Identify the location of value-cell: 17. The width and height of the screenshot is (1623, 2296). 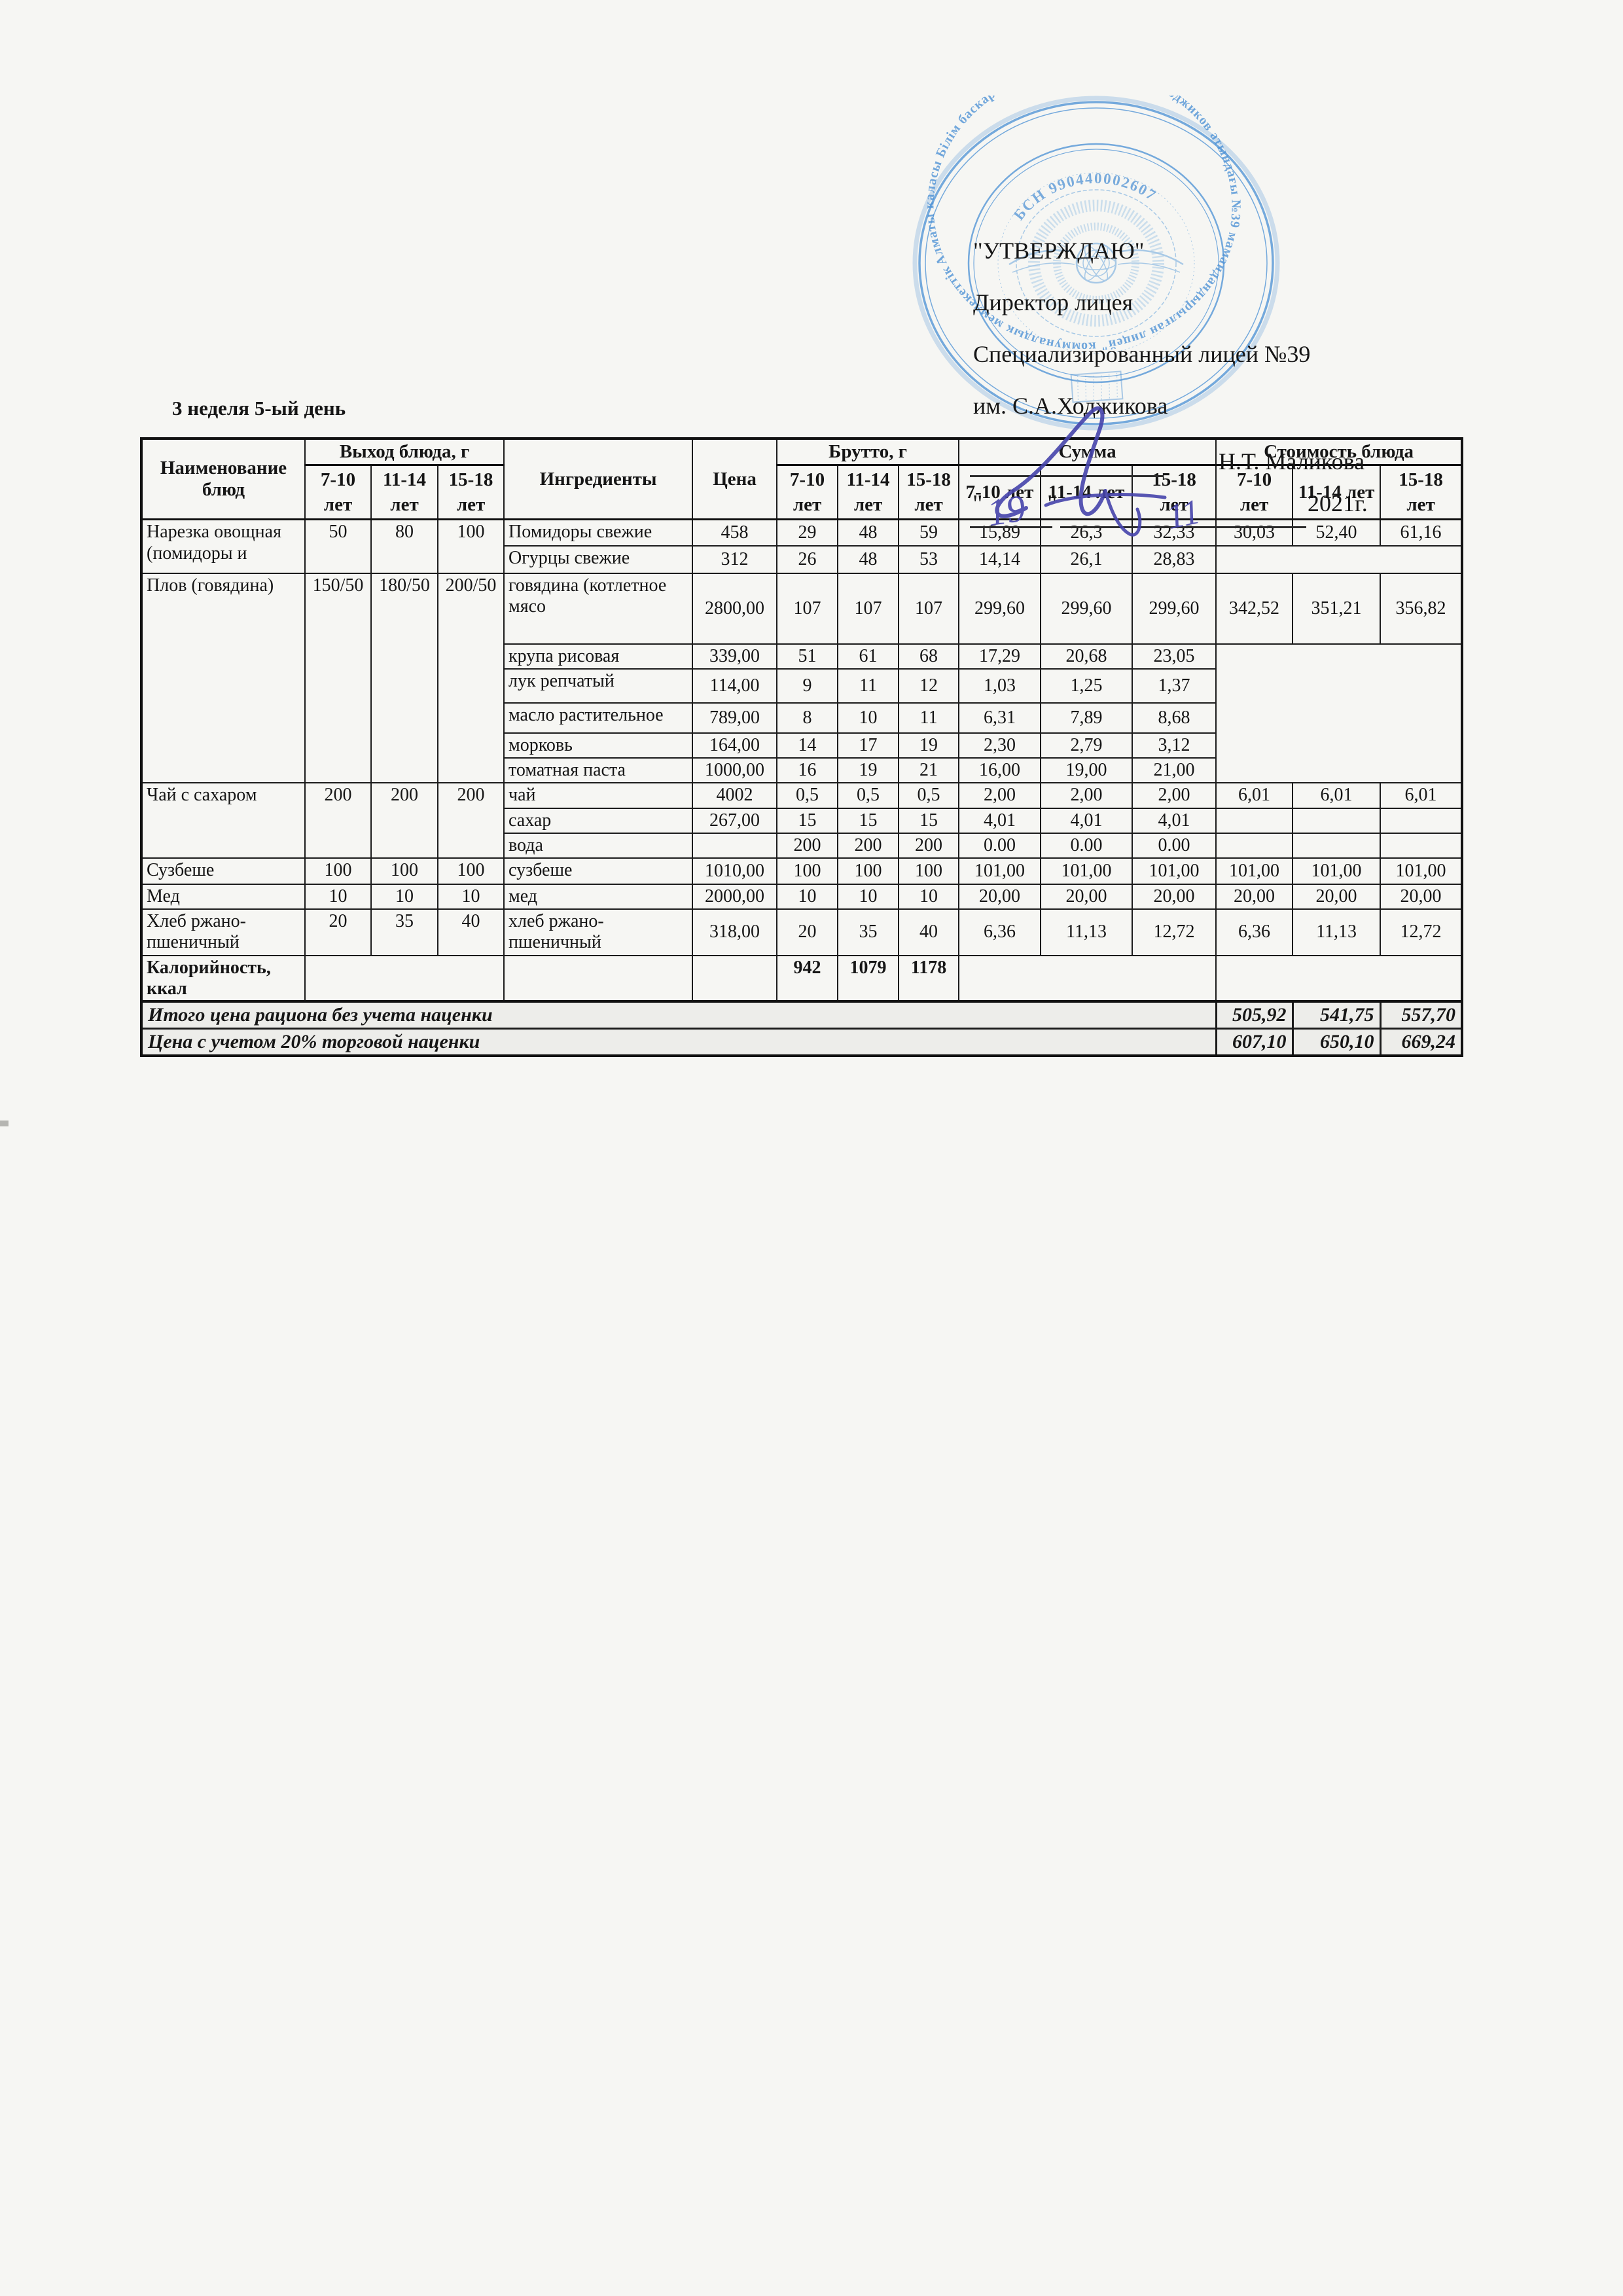
(869, 745).